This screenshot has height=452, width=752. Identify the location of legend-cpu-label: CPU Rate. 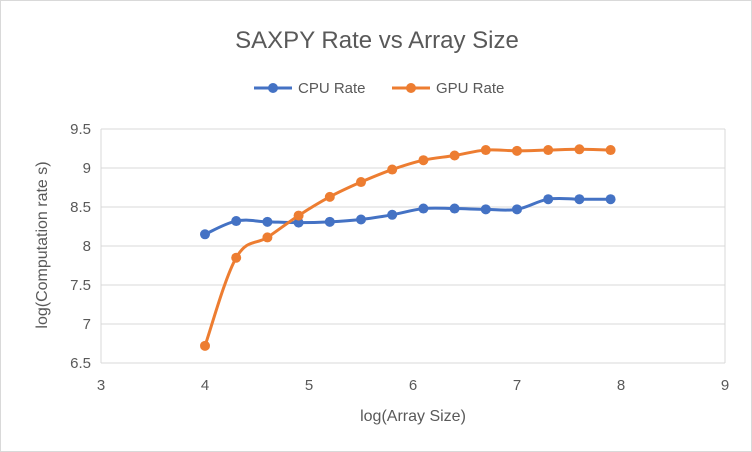
(332, 88).